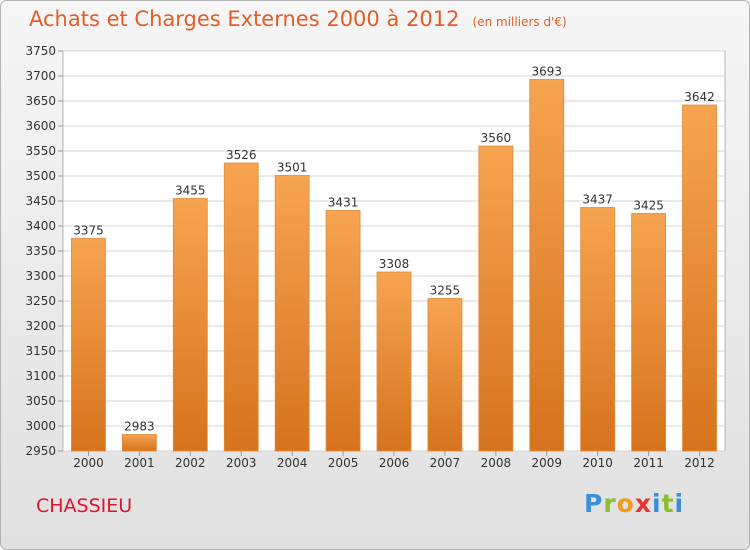 Image resolution: width=750 pixels, height=550 pixels. I want to click on bar-2004, so click(292, 313).